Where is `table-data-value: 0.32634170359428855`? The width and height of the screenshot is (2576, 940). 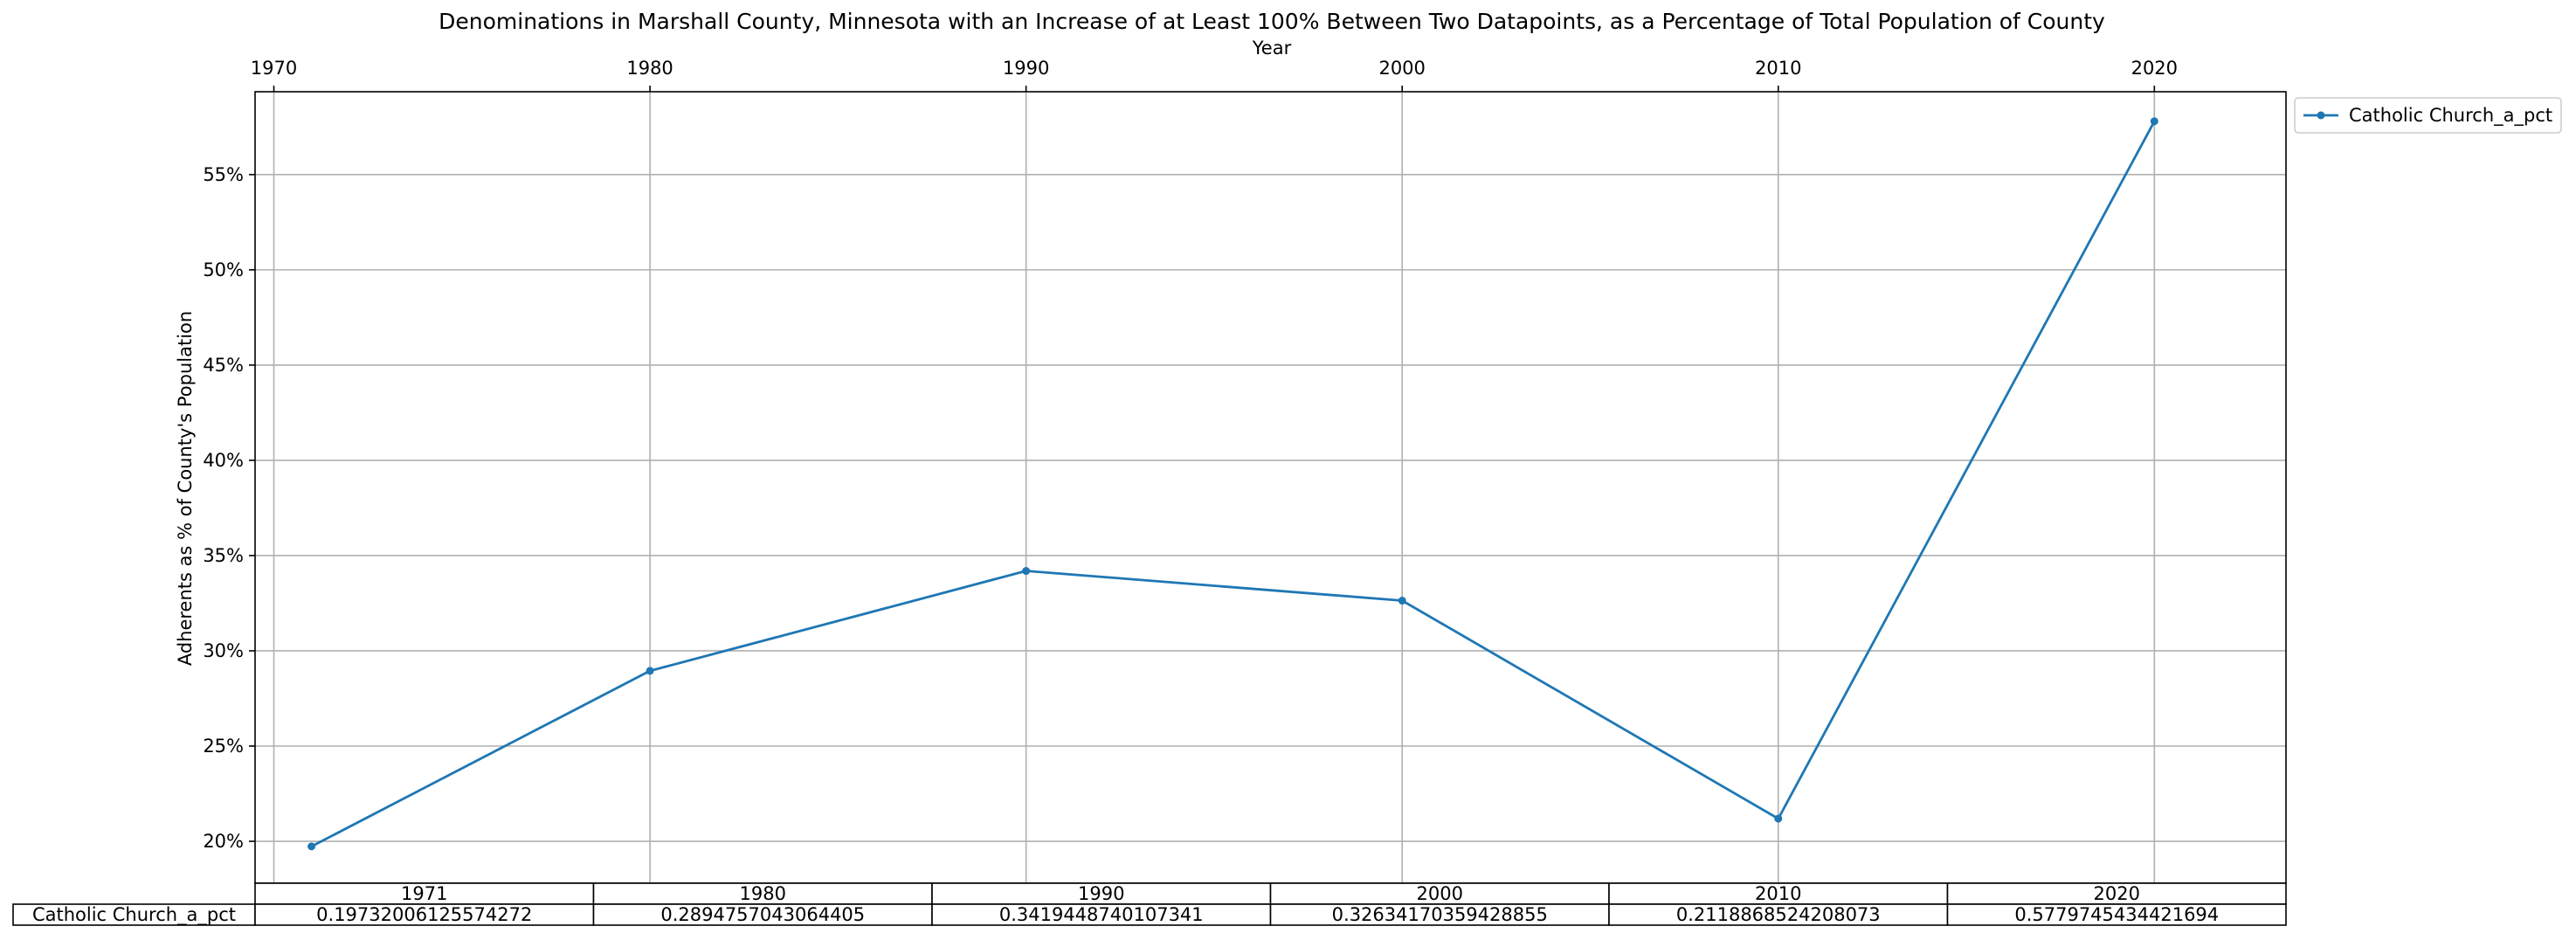
table-data-value: 0.32634170359428855 is located at coordinates (1440, 915).